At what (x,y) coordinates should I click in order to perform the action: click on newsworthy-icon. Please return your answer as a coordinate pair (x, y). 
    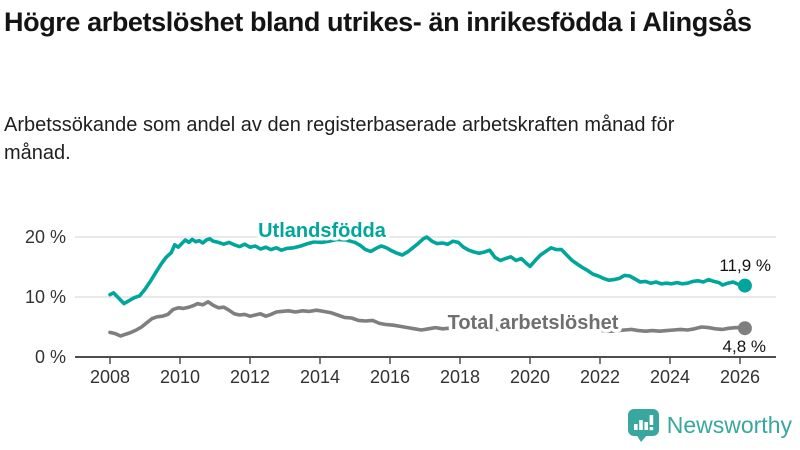
    Looking at the image, I should click on (643, 425).